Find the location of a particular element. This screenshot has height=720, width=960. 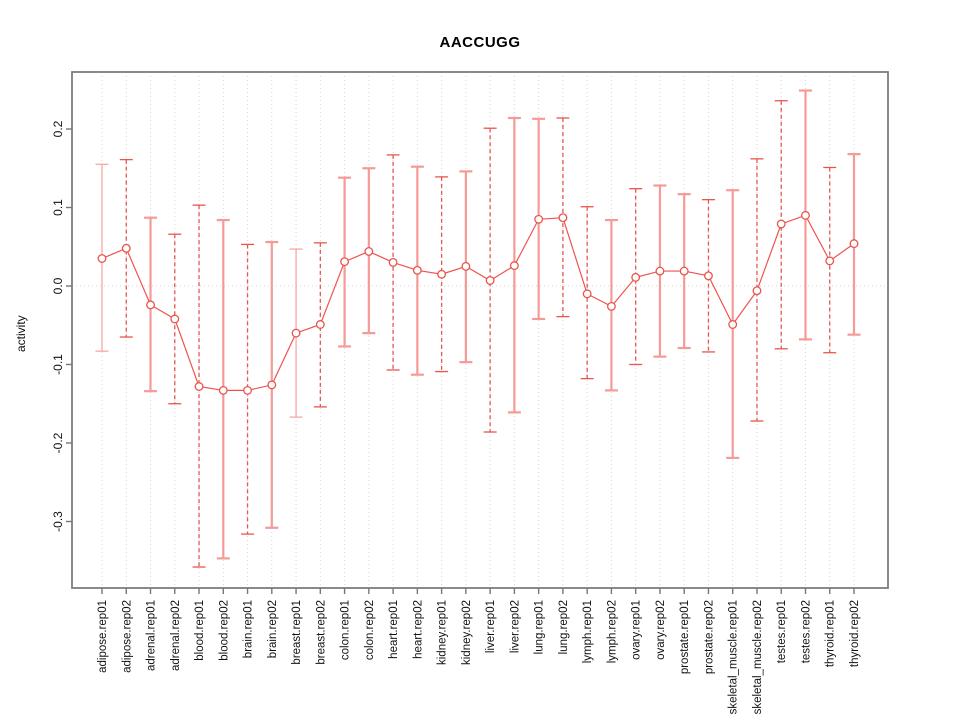

x-tick-label: lymph.rep02 is located at coordinates (612, 631).